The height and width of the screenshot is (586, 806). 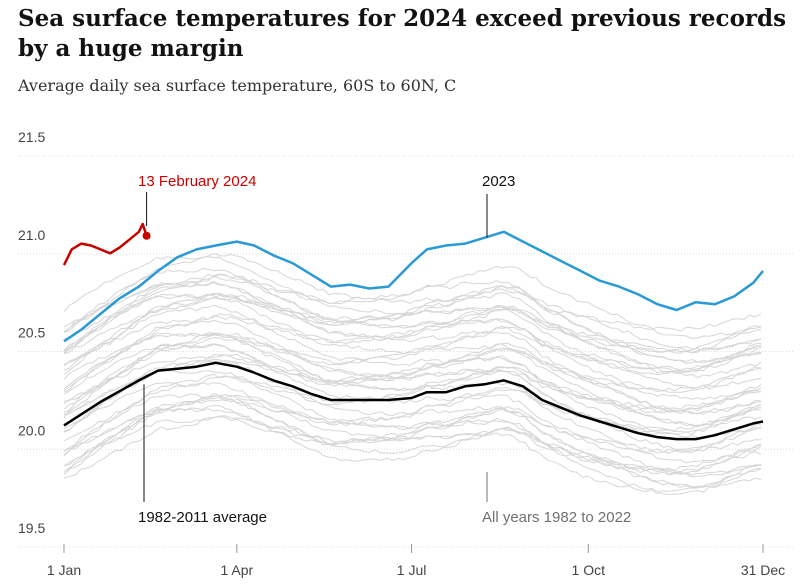 I want to click on x-tick-label: 1 Jul, so click(x=412, y=570).